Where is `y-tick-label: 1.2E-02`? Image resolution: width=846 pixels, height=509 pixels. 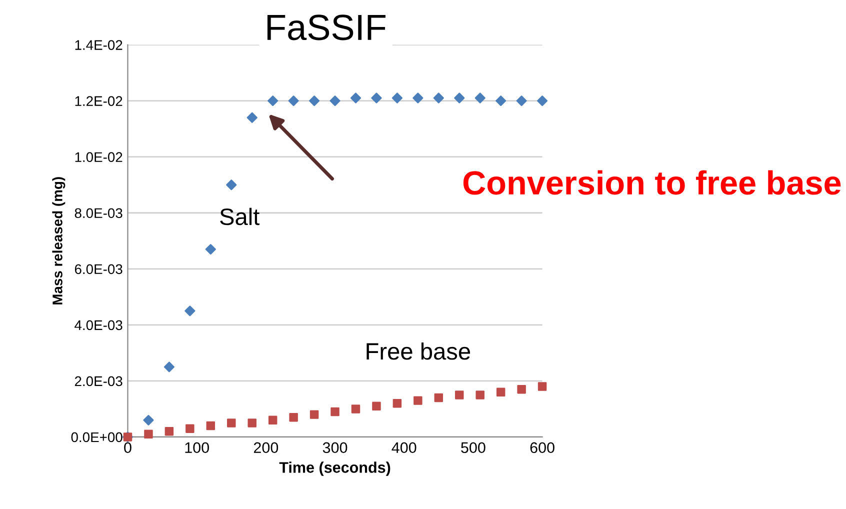
y-tick-label: 1.2E-02 is located at coordinates (98, 101).